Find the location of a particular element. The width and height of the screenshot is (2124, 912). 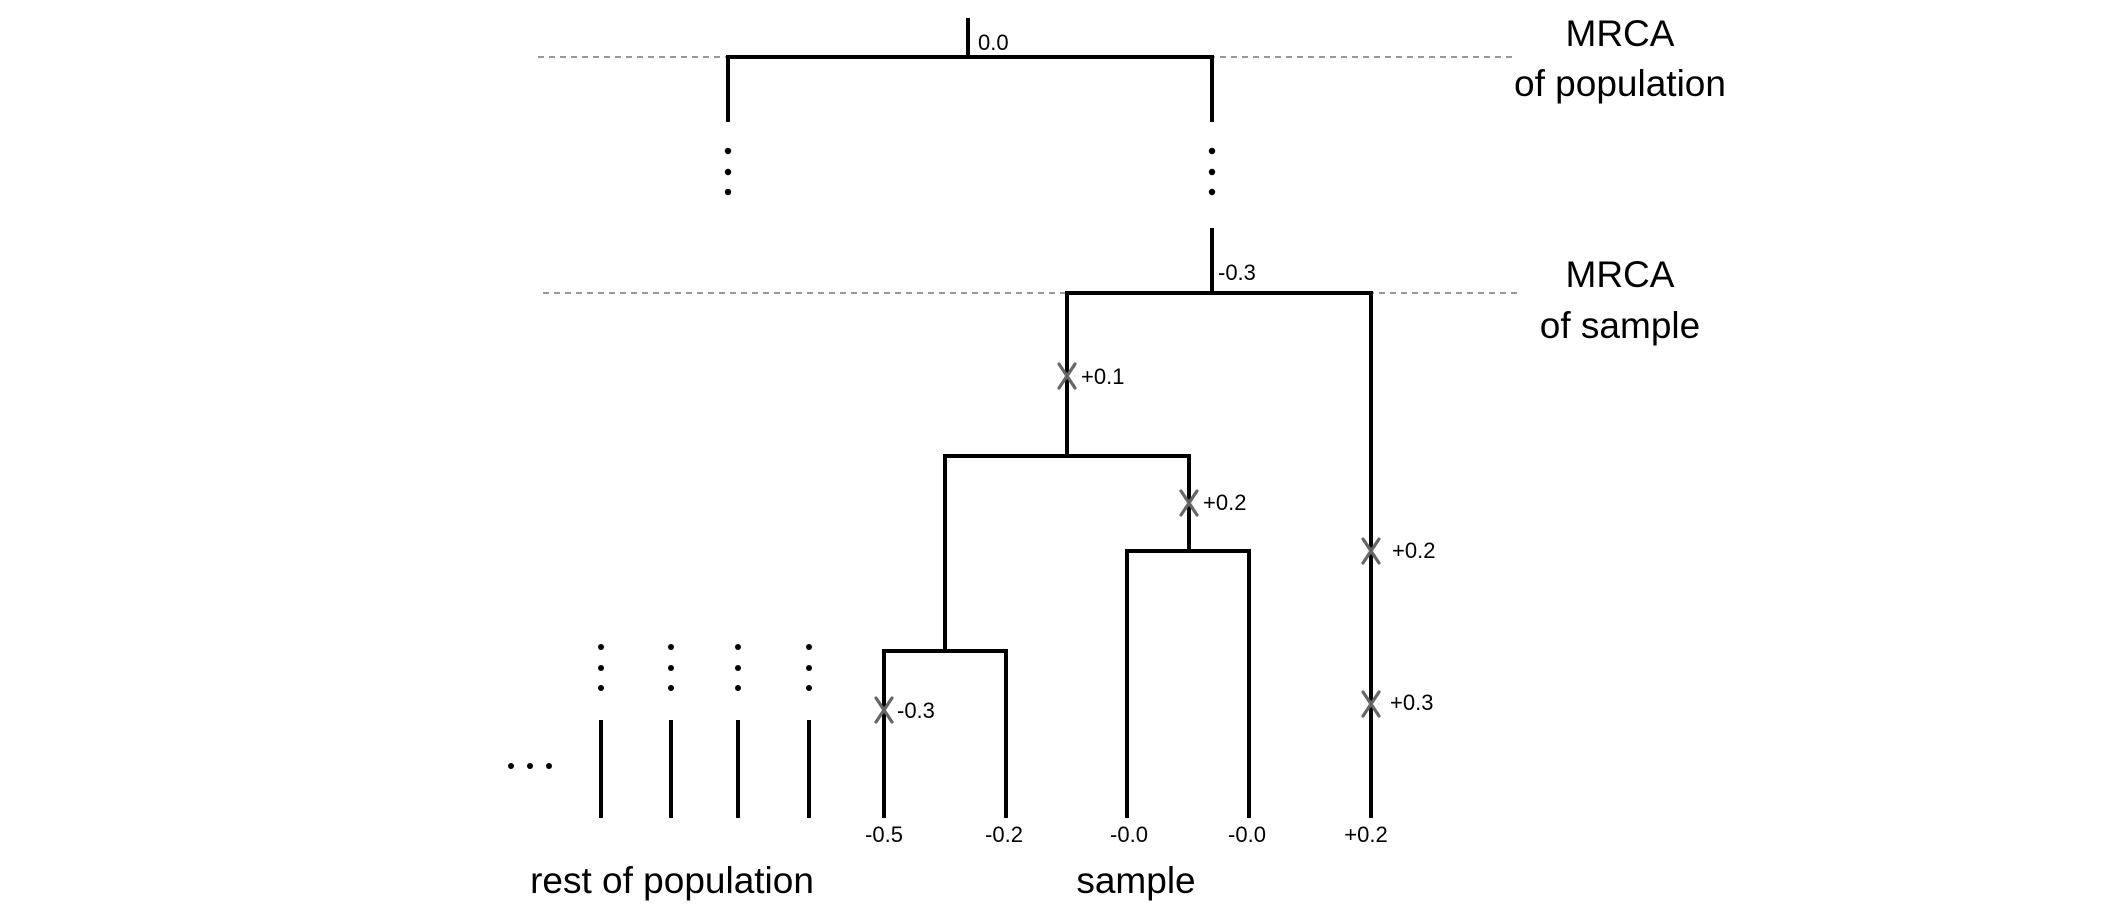

leaf-value: -0.5 is located at coordinates (884, 834).